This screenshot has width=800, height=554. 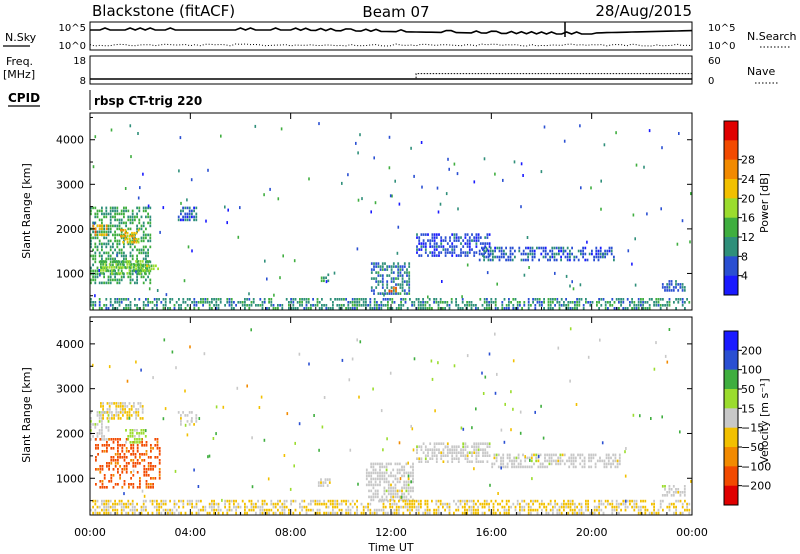 I want to click on noise-left-tick-low: 10^0, so click(x=72, y=46).